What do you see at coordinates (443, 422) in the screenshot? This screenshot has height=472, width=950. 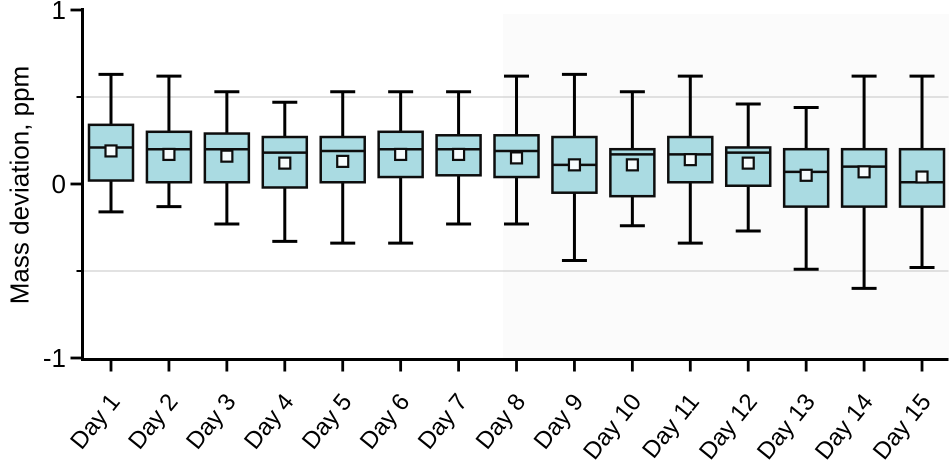 I see `x-tick-label-day-7: Day 7` at bounding box center [443, 422].